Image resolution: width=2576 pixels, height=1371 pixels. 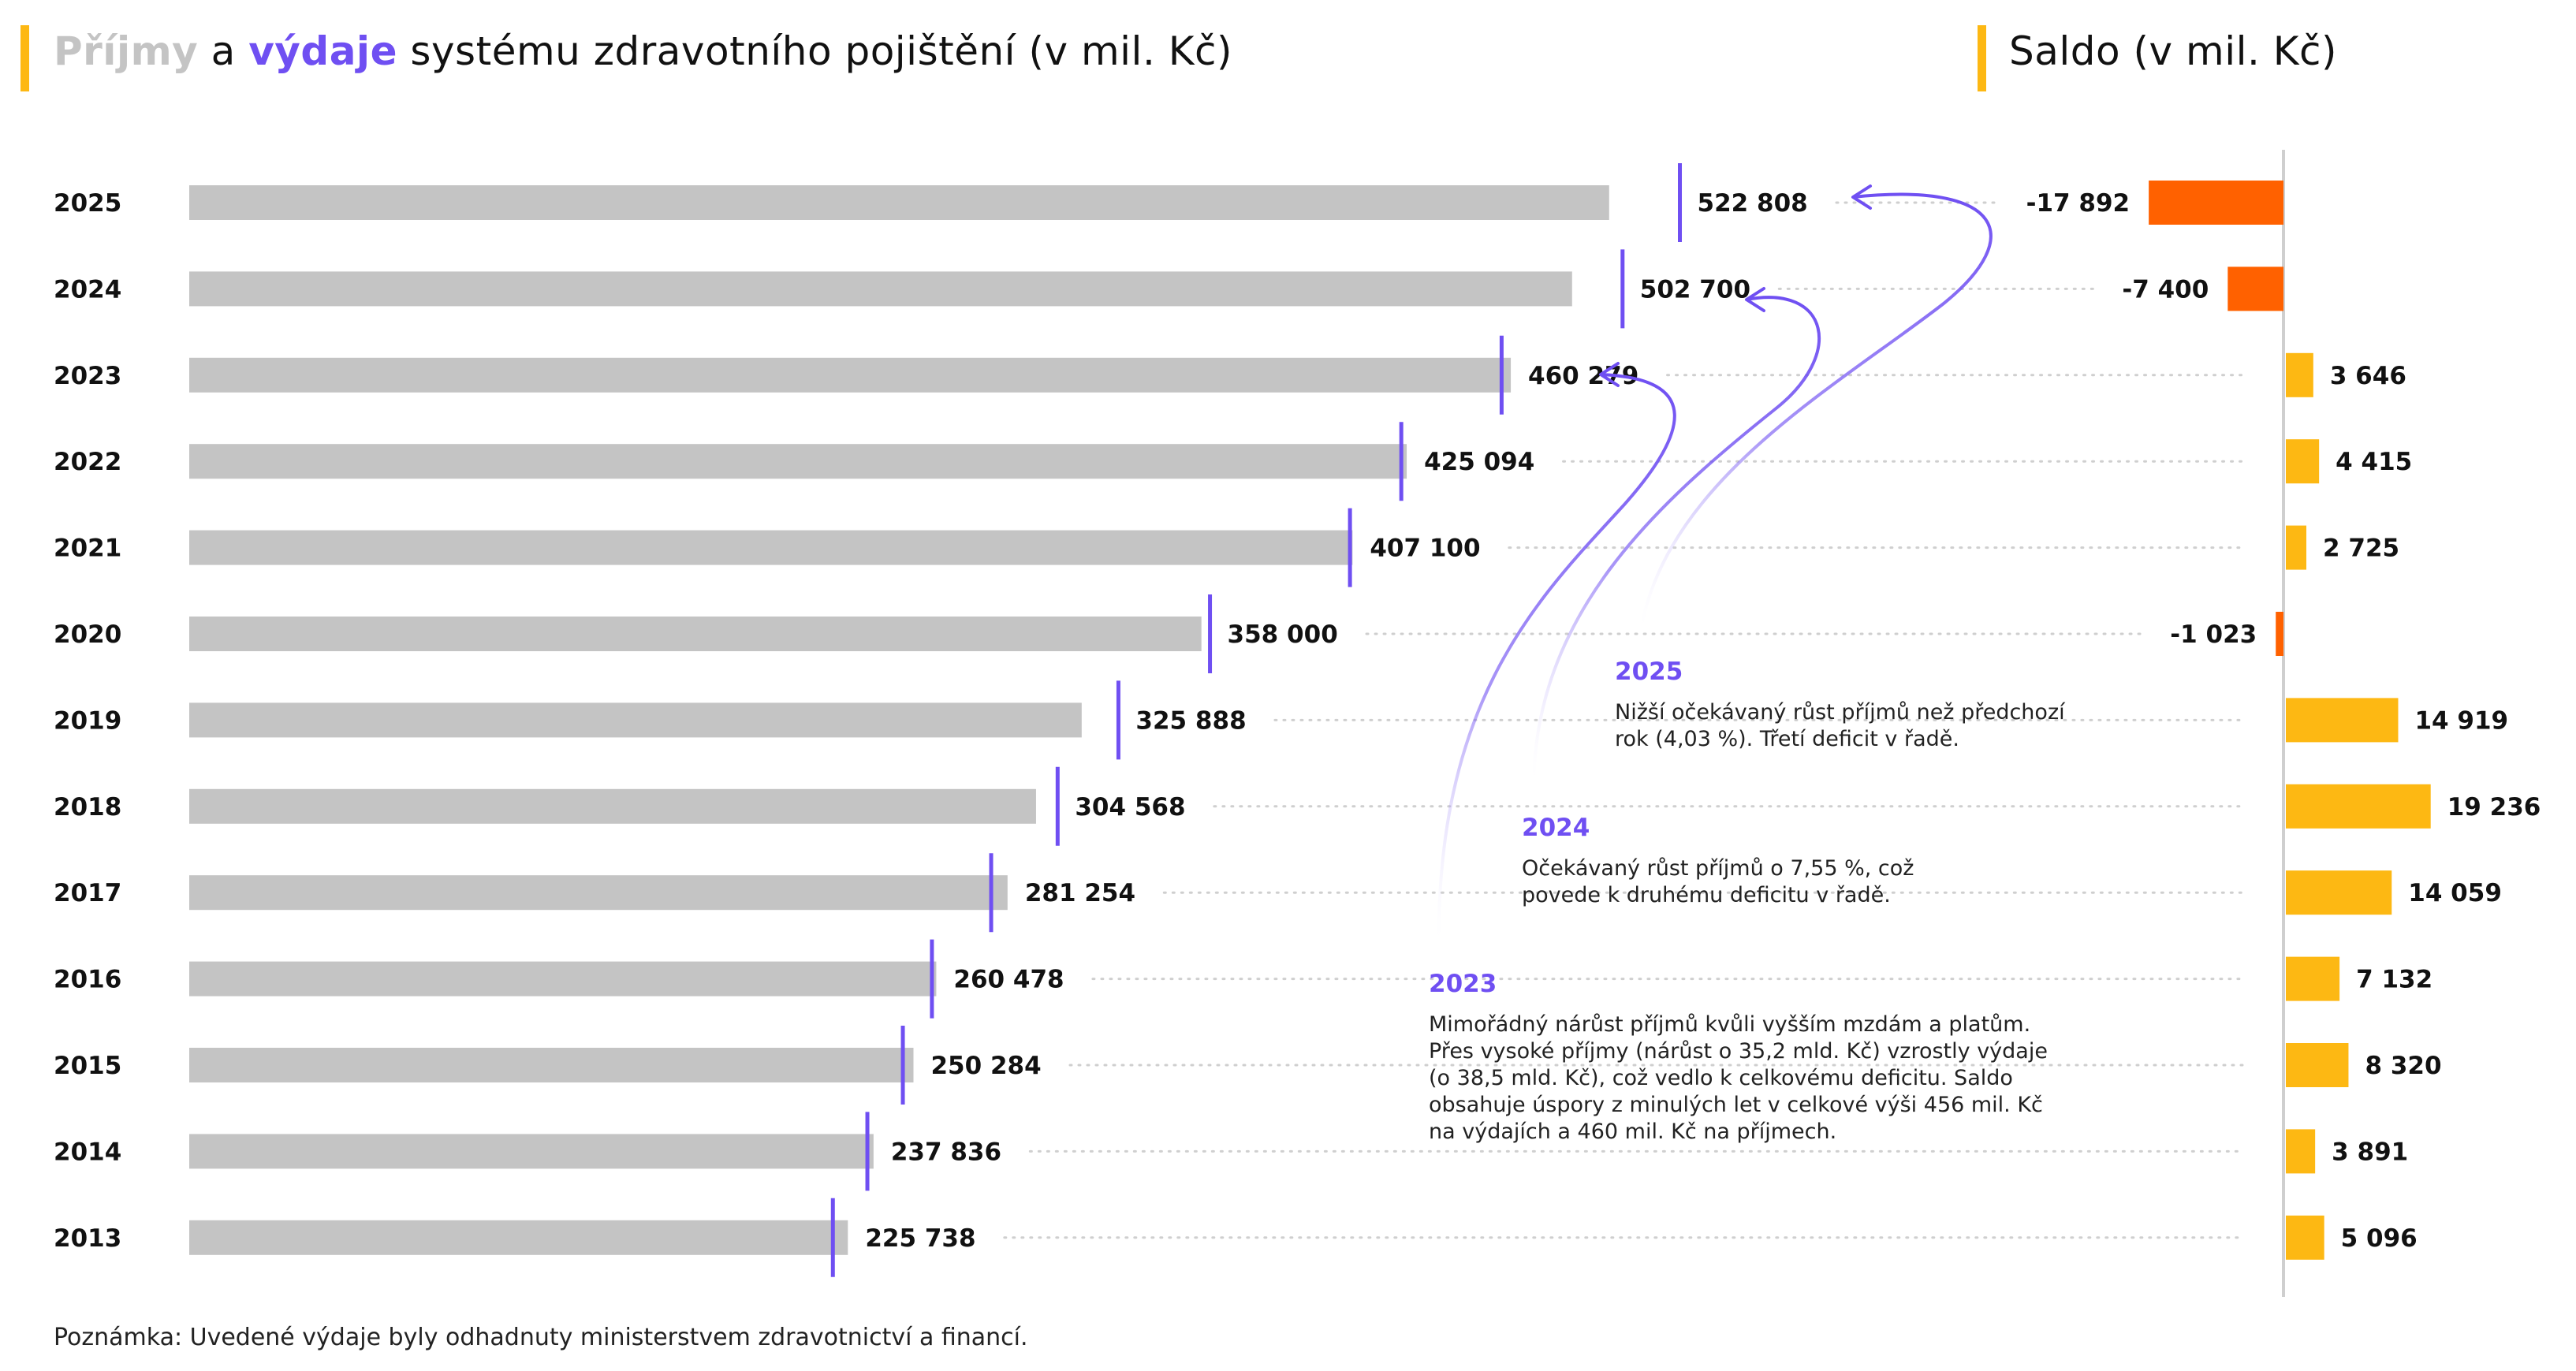 I want to click on title-expense-word: výdaje, so click(x=322, y=51).